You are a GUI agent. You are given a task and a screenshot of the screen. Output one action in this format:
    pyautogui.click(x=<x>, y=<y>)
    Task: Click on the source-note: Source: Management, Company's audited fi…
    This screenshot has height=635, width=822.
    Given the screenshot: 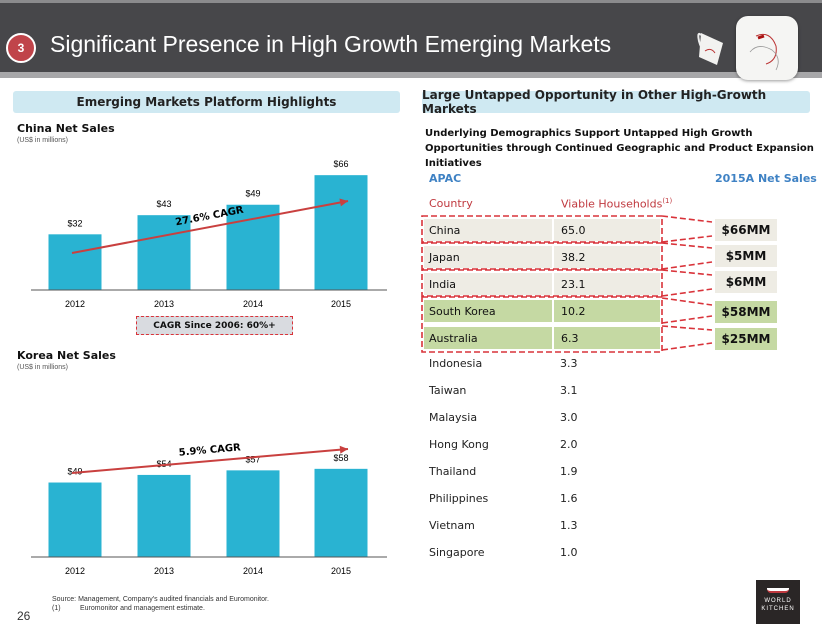 What is the action you would take?
    pyautogui.click(x=160, y=599)
    